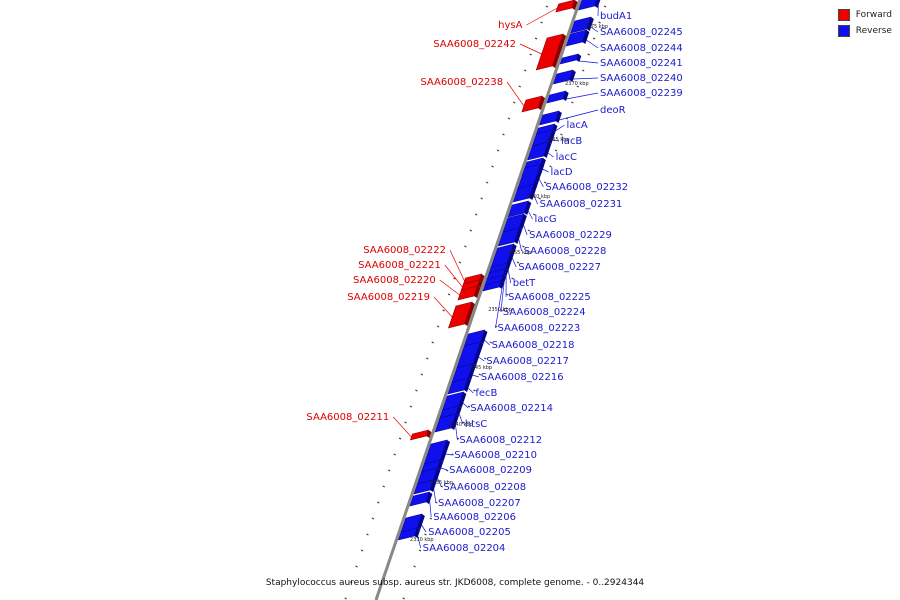 This screenshot has width=900, height=600. I want to click on forward-gene-glyph-shade, so click(469, 314).